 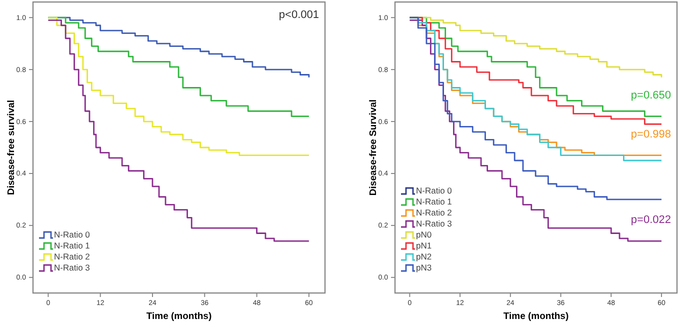 What do you see at coordinates (11, 148) in the screenshot?
I see `y-axis-title: Disease-free survival` at bounding box center [11, 148].